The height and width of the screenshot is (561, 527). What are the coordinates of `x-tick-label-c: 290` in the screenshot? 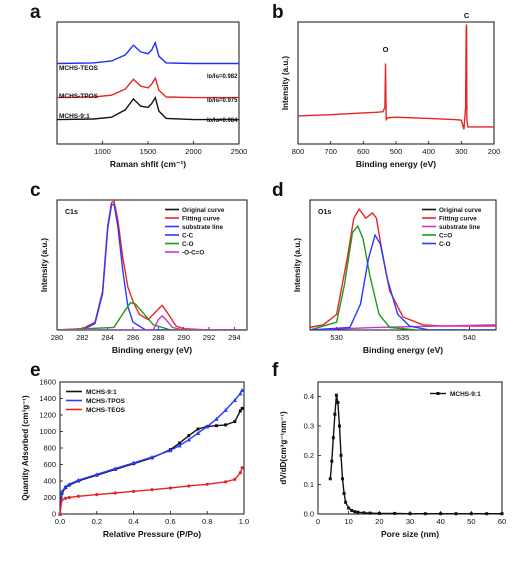 It's located at (183, 337).